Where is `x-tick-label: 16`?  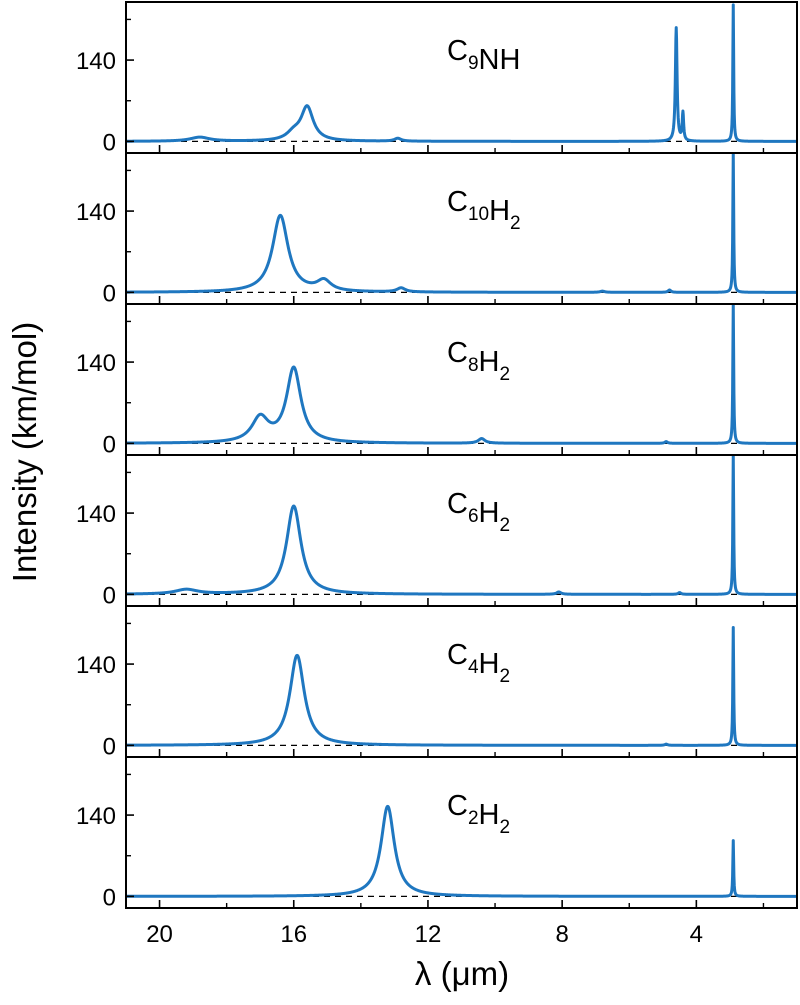
x-tick-label: 16 is located at coordinates (293, 934).